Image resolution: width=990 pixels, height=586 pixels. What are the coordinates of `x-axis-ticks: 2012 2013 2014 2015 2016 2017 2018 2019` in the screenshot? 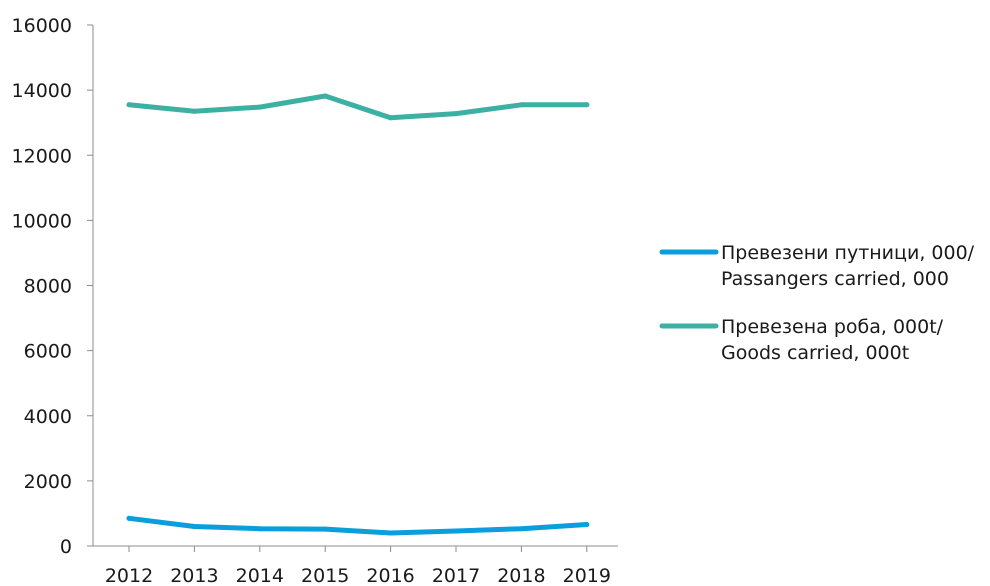 It's located at (358, 566).